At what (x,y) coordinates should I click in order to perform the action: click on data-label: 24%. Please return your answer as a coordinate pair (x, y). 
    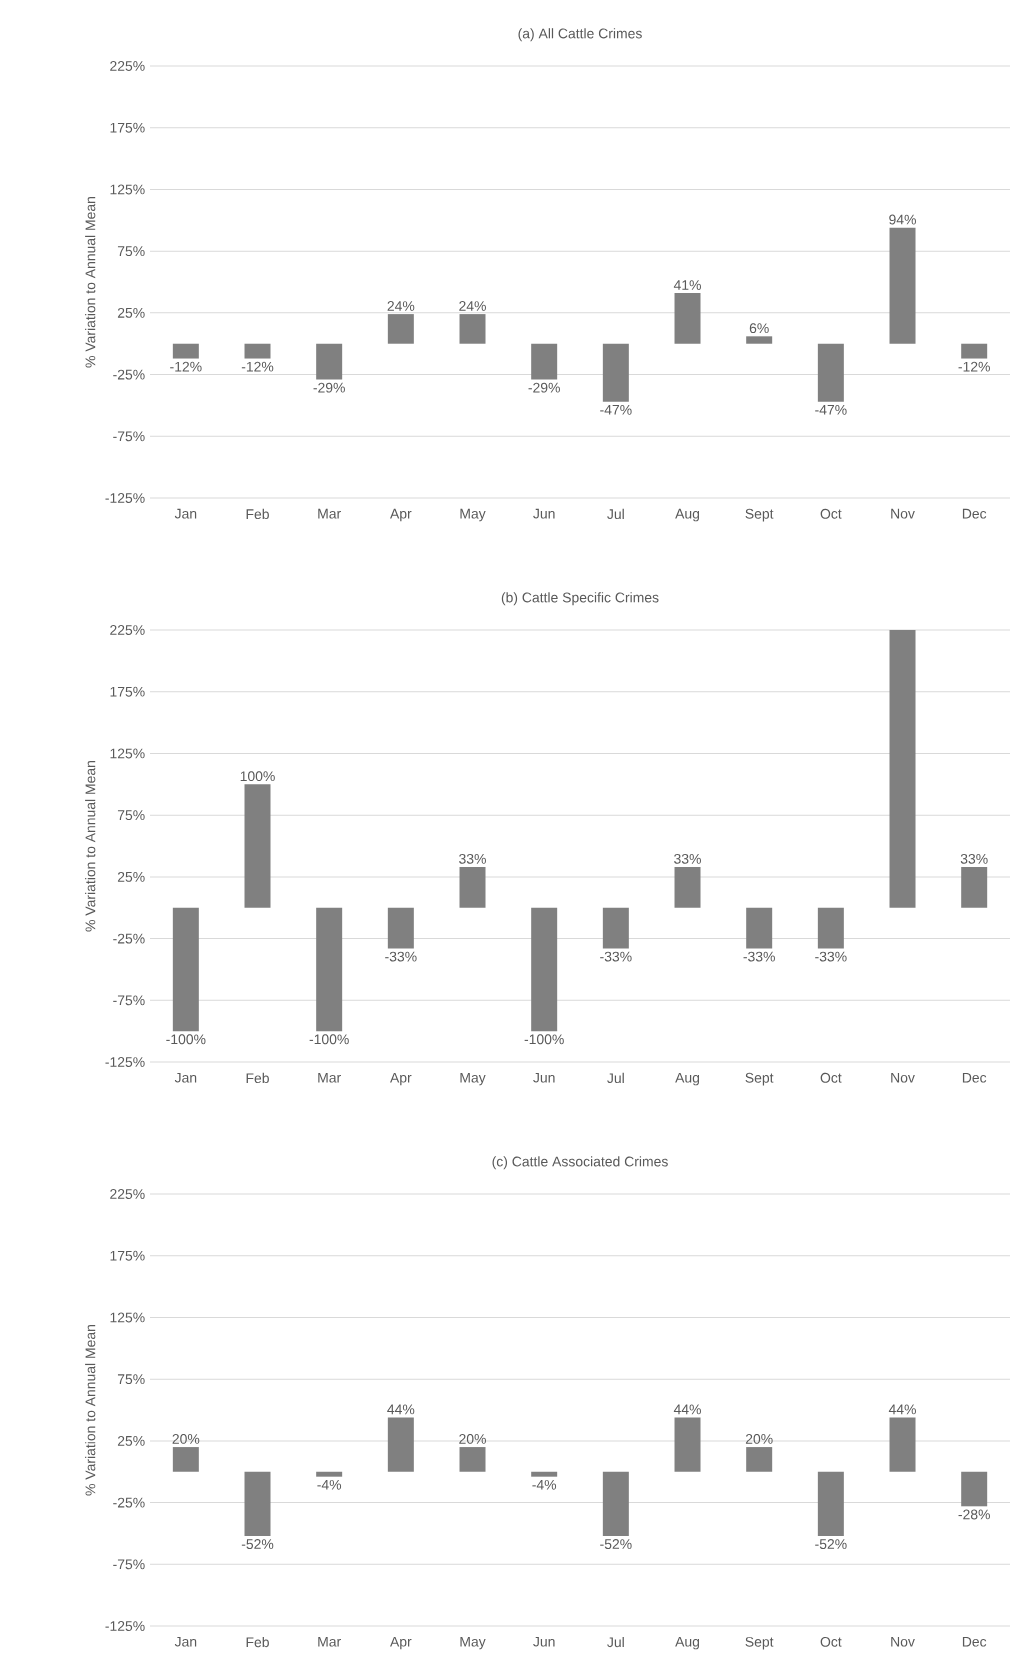
    Looking at the image, I should click on (472, 306).